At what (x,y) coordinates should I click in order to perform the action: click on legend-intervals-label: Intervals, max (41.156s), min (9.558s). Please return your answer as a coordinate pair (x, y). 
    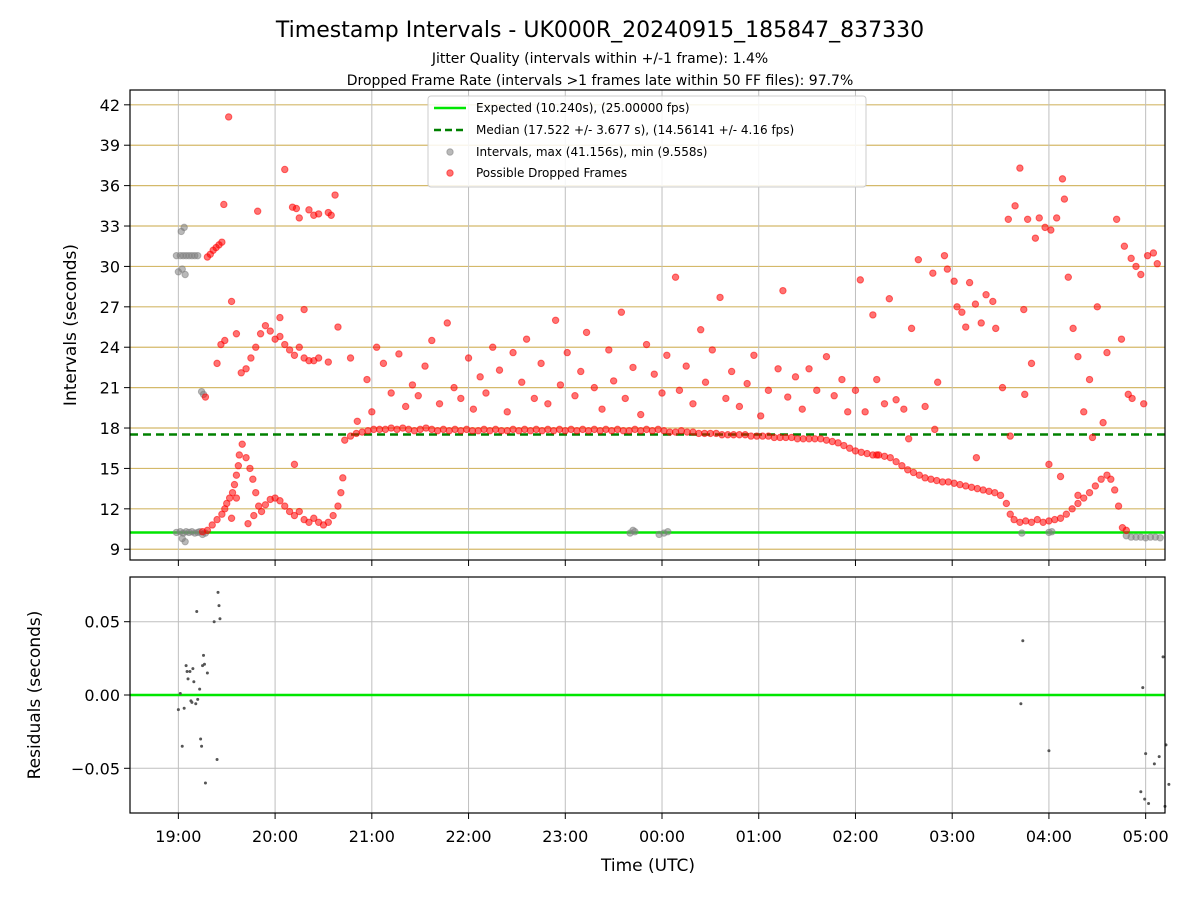
    Looking at the image, I should click on (591, 152).